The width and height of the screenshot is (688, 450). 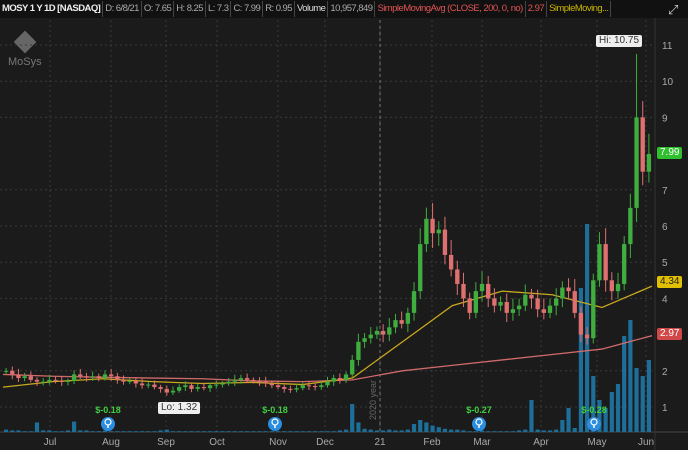 What do you see at coordinates (432, 442) in the screenshot?
I see `x-tick-label: Feb` at bounding box center [432, 442].